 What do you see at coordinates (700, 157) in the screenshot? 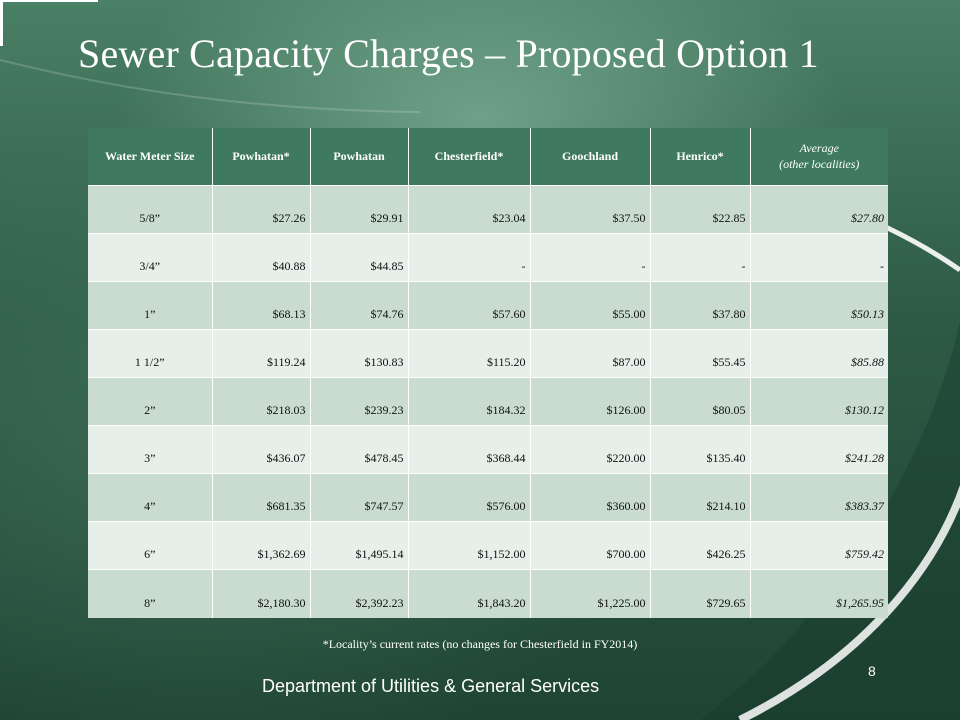
I see `header-henrico: Henrico*` at bounding box center [700, 157].